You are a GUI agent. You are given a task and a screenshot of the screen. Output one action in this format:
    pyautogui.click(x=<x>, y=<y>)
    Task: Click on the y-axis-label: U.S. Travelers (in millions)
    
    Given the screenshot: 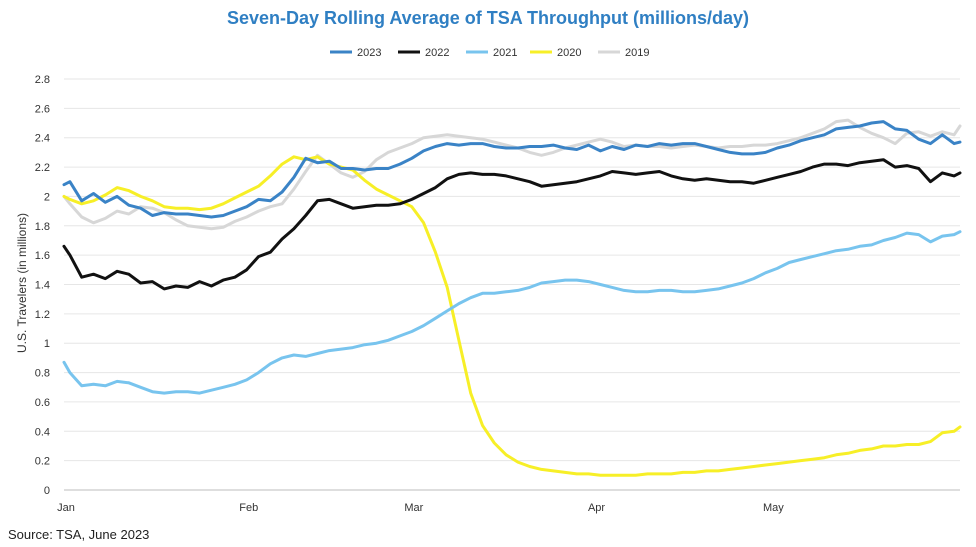 What is the action you would take?
    pyautogui.click(x=22, y=283)
    